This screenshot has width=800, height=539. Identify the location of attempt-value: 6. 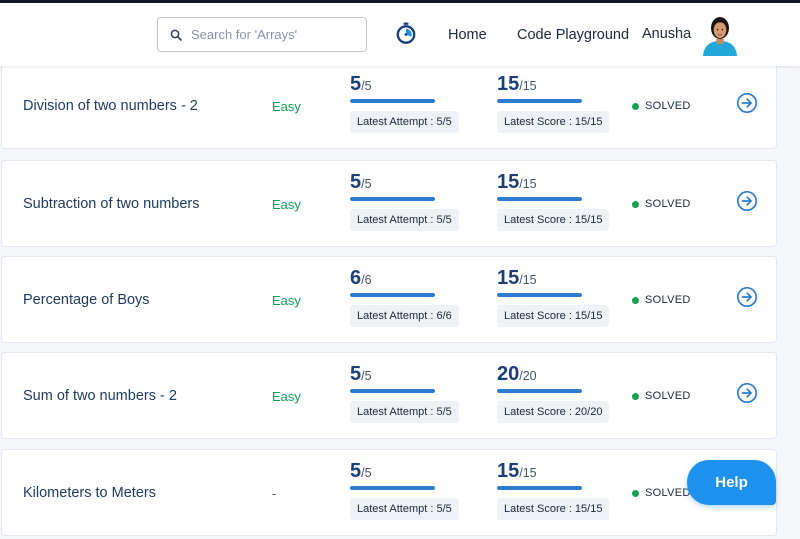
(356, 278).